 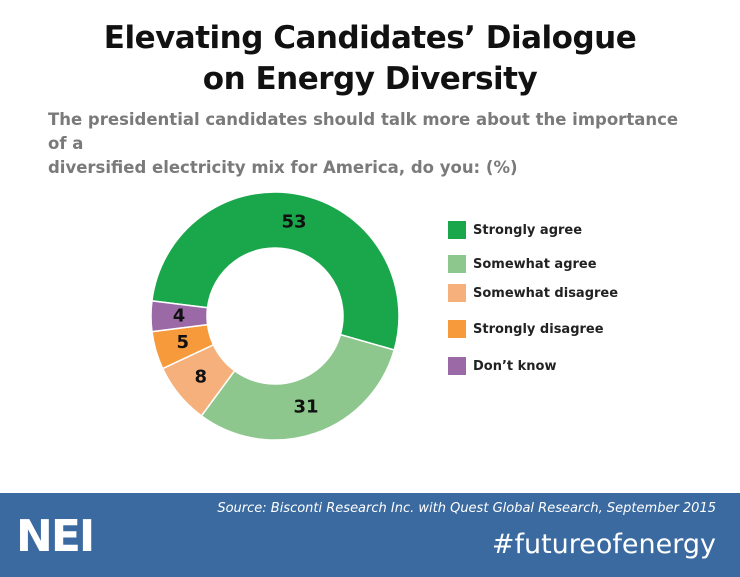 What do you see at coordinates (538, 329) in the screenshot?
I see `legend-label: Strongly disagree` at bounding box center [538, 329].